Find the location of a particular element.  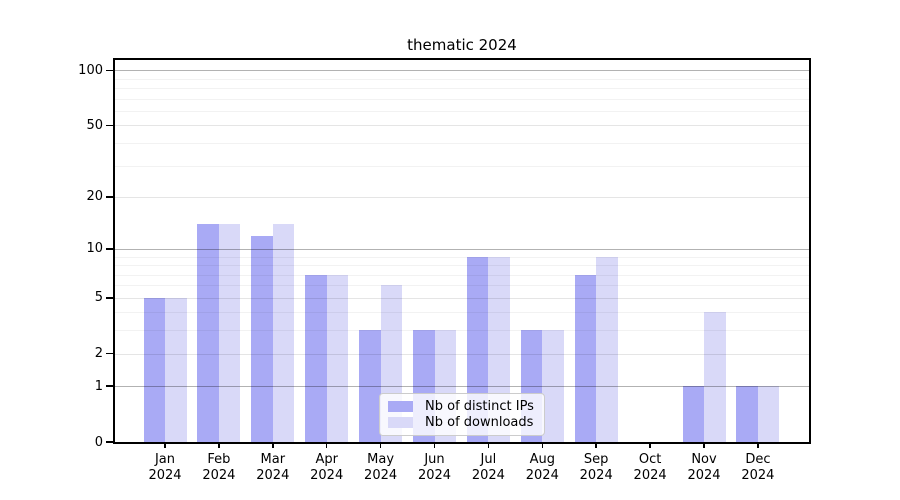

x-axis-tick-label: Jan 2024 is located at coordinates (165, 467).